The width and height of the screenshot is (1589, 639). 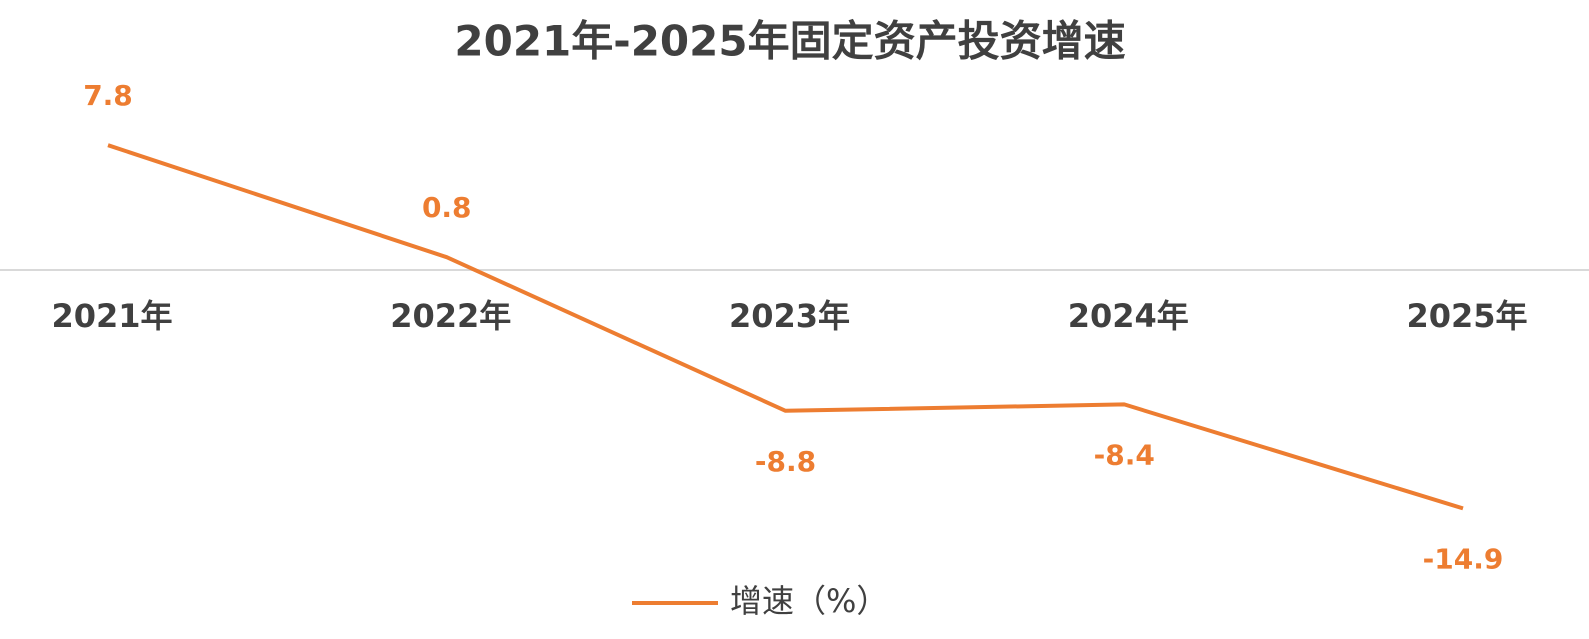 I want to click on x-tick-label: 2024年, so click(x=1128, y=316).